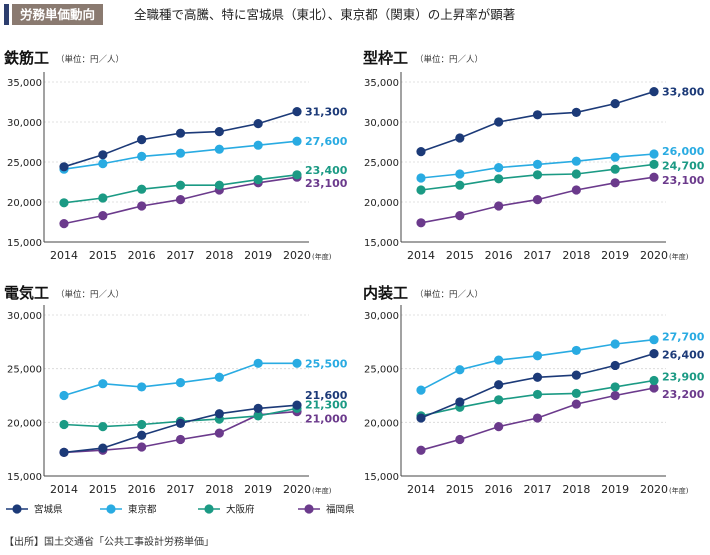 The height and width of the screenshot is (555, 710). Describe the element at coordinates (340, 510) in the screenshot. I see `legend-label: 福岡県` at that location.